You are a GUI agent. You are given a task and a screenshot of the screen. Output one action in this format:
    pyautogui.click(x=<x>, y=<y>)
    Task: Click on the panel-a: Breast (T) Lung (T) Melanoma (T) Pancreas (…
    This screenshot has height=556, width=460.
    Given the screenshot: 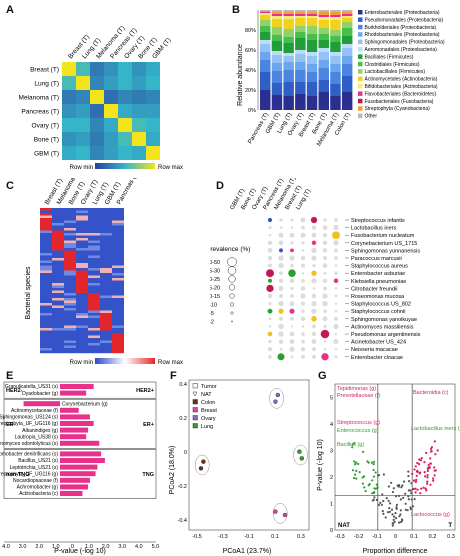 What is the action you would take?
    pyautogui.click(x=101, y=98)
    